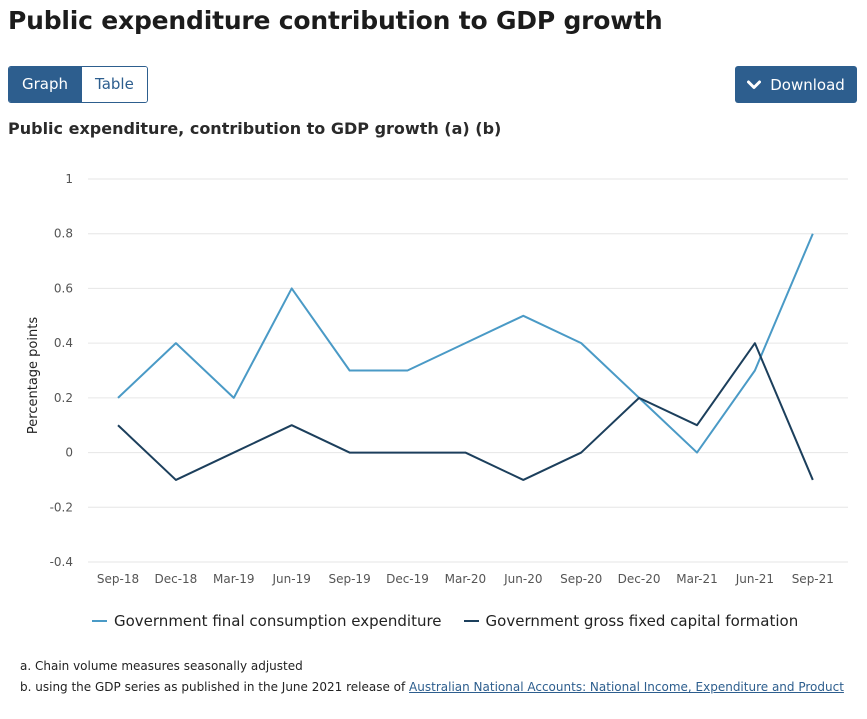  Describe the element at coordinates (639, 579) in the screenshot. I see `x-tick-label: Dec-20` at that location.